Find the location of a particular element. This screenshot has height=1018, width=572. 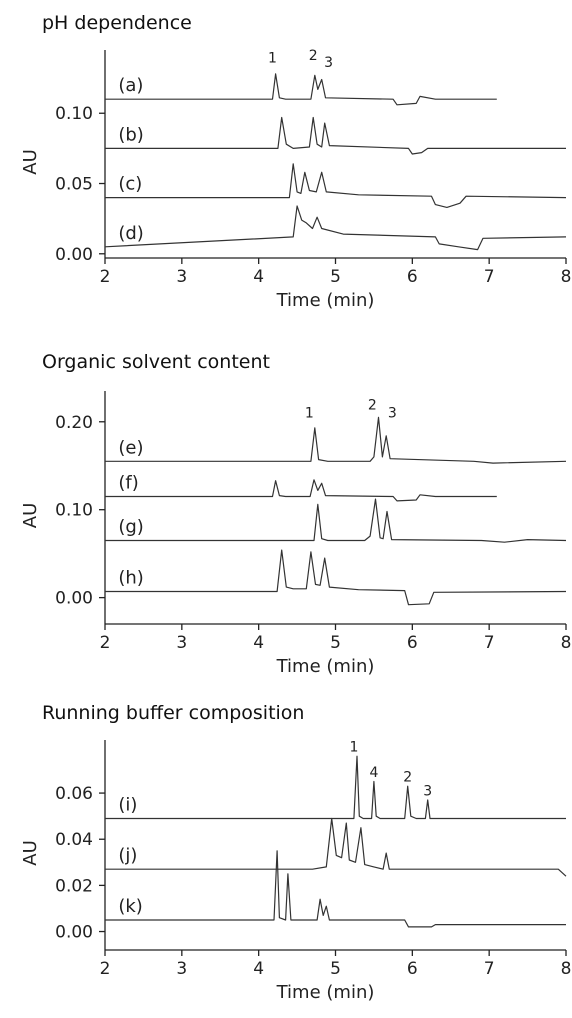

trace-label: (g) is located at coordinates (130, 526).